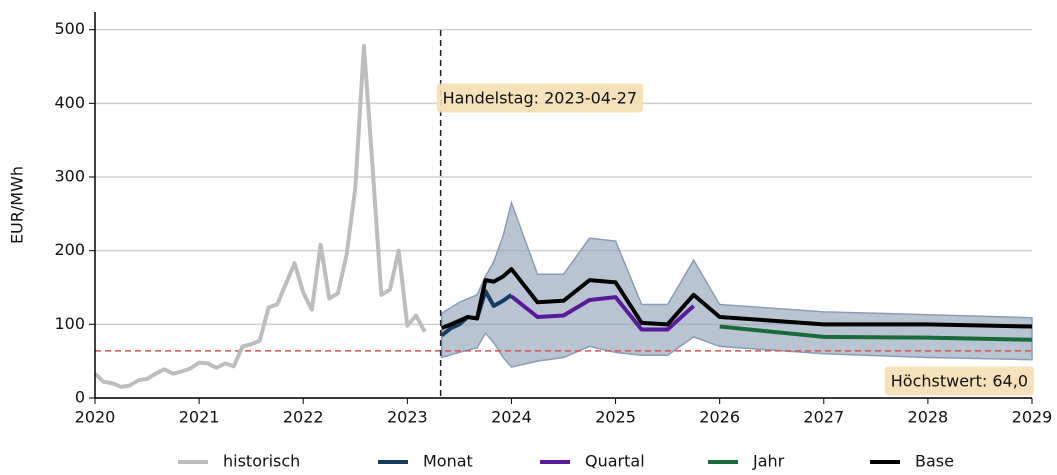 The width and height of the screenshot is (1057, 475). What do you see at coordinates (69, 102) in the screenshot?
I see `y-tick-label: 400` at bounding box center [69, 102].